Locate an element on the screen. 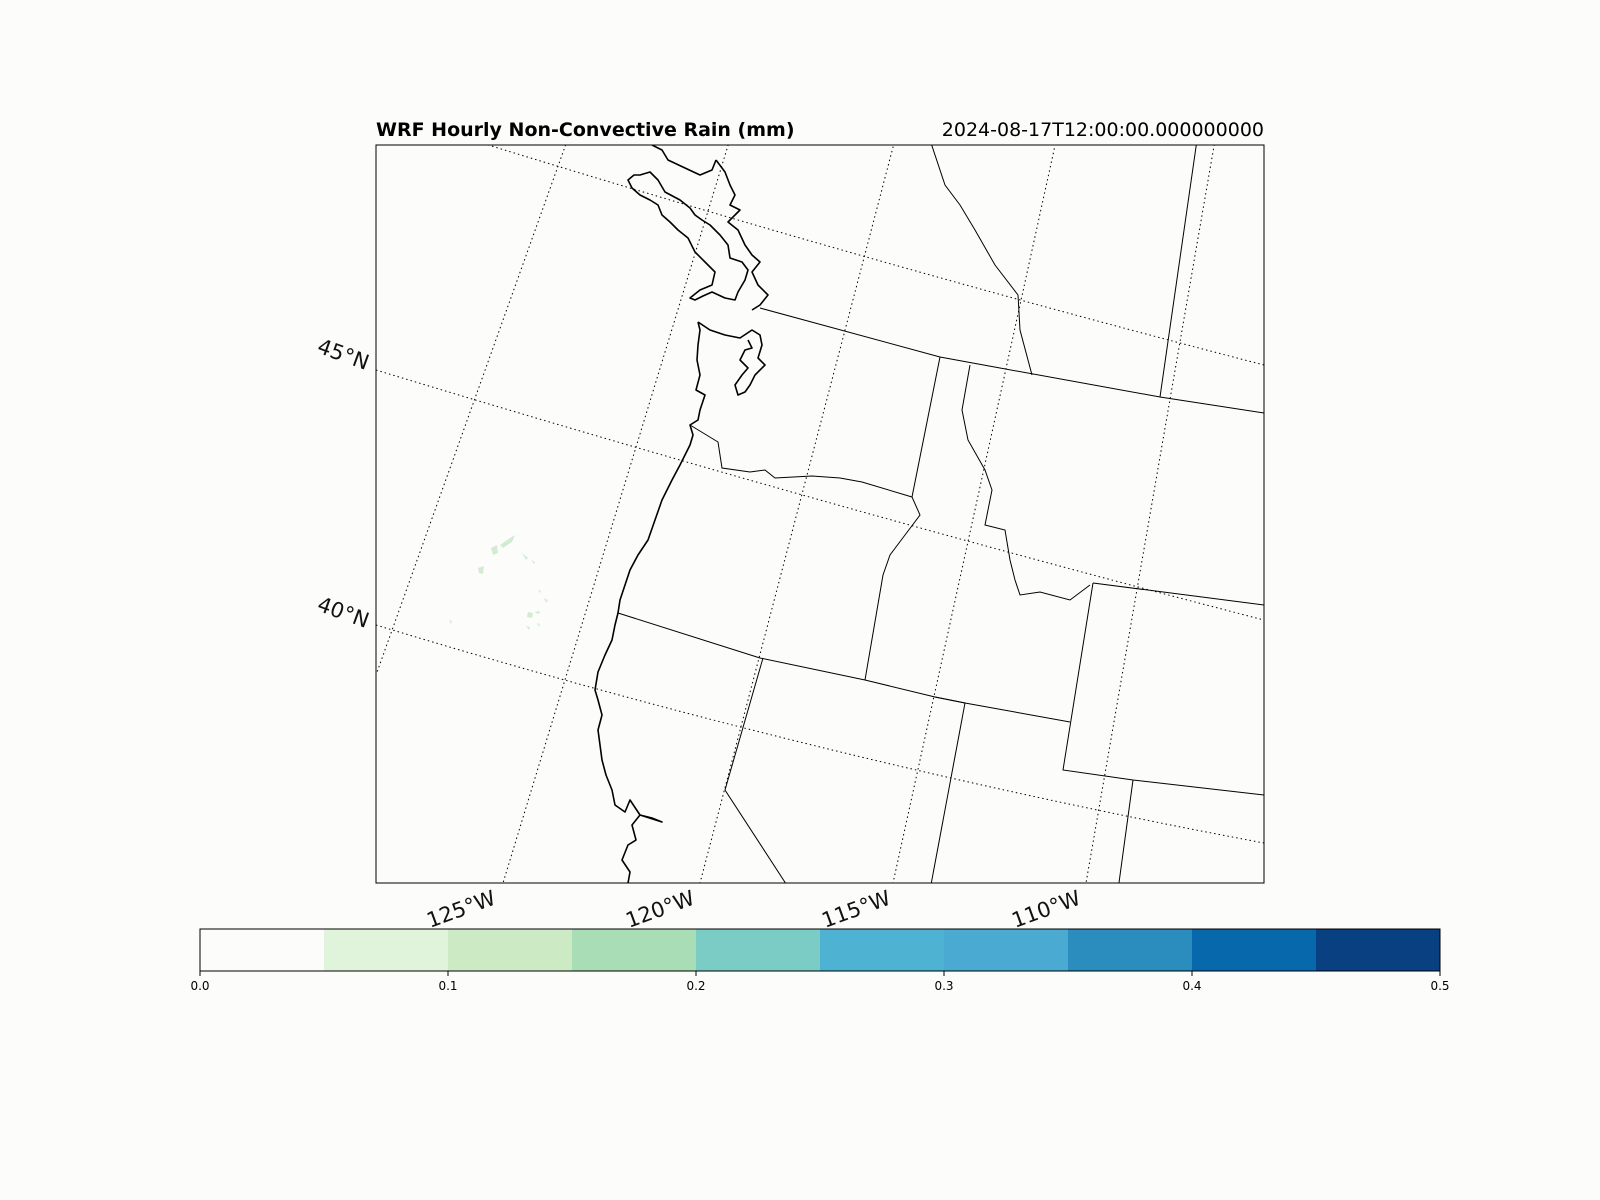 This screenshot has height=1200, width=1600. vancouver-island-coast is located at coordinates (688, 236).